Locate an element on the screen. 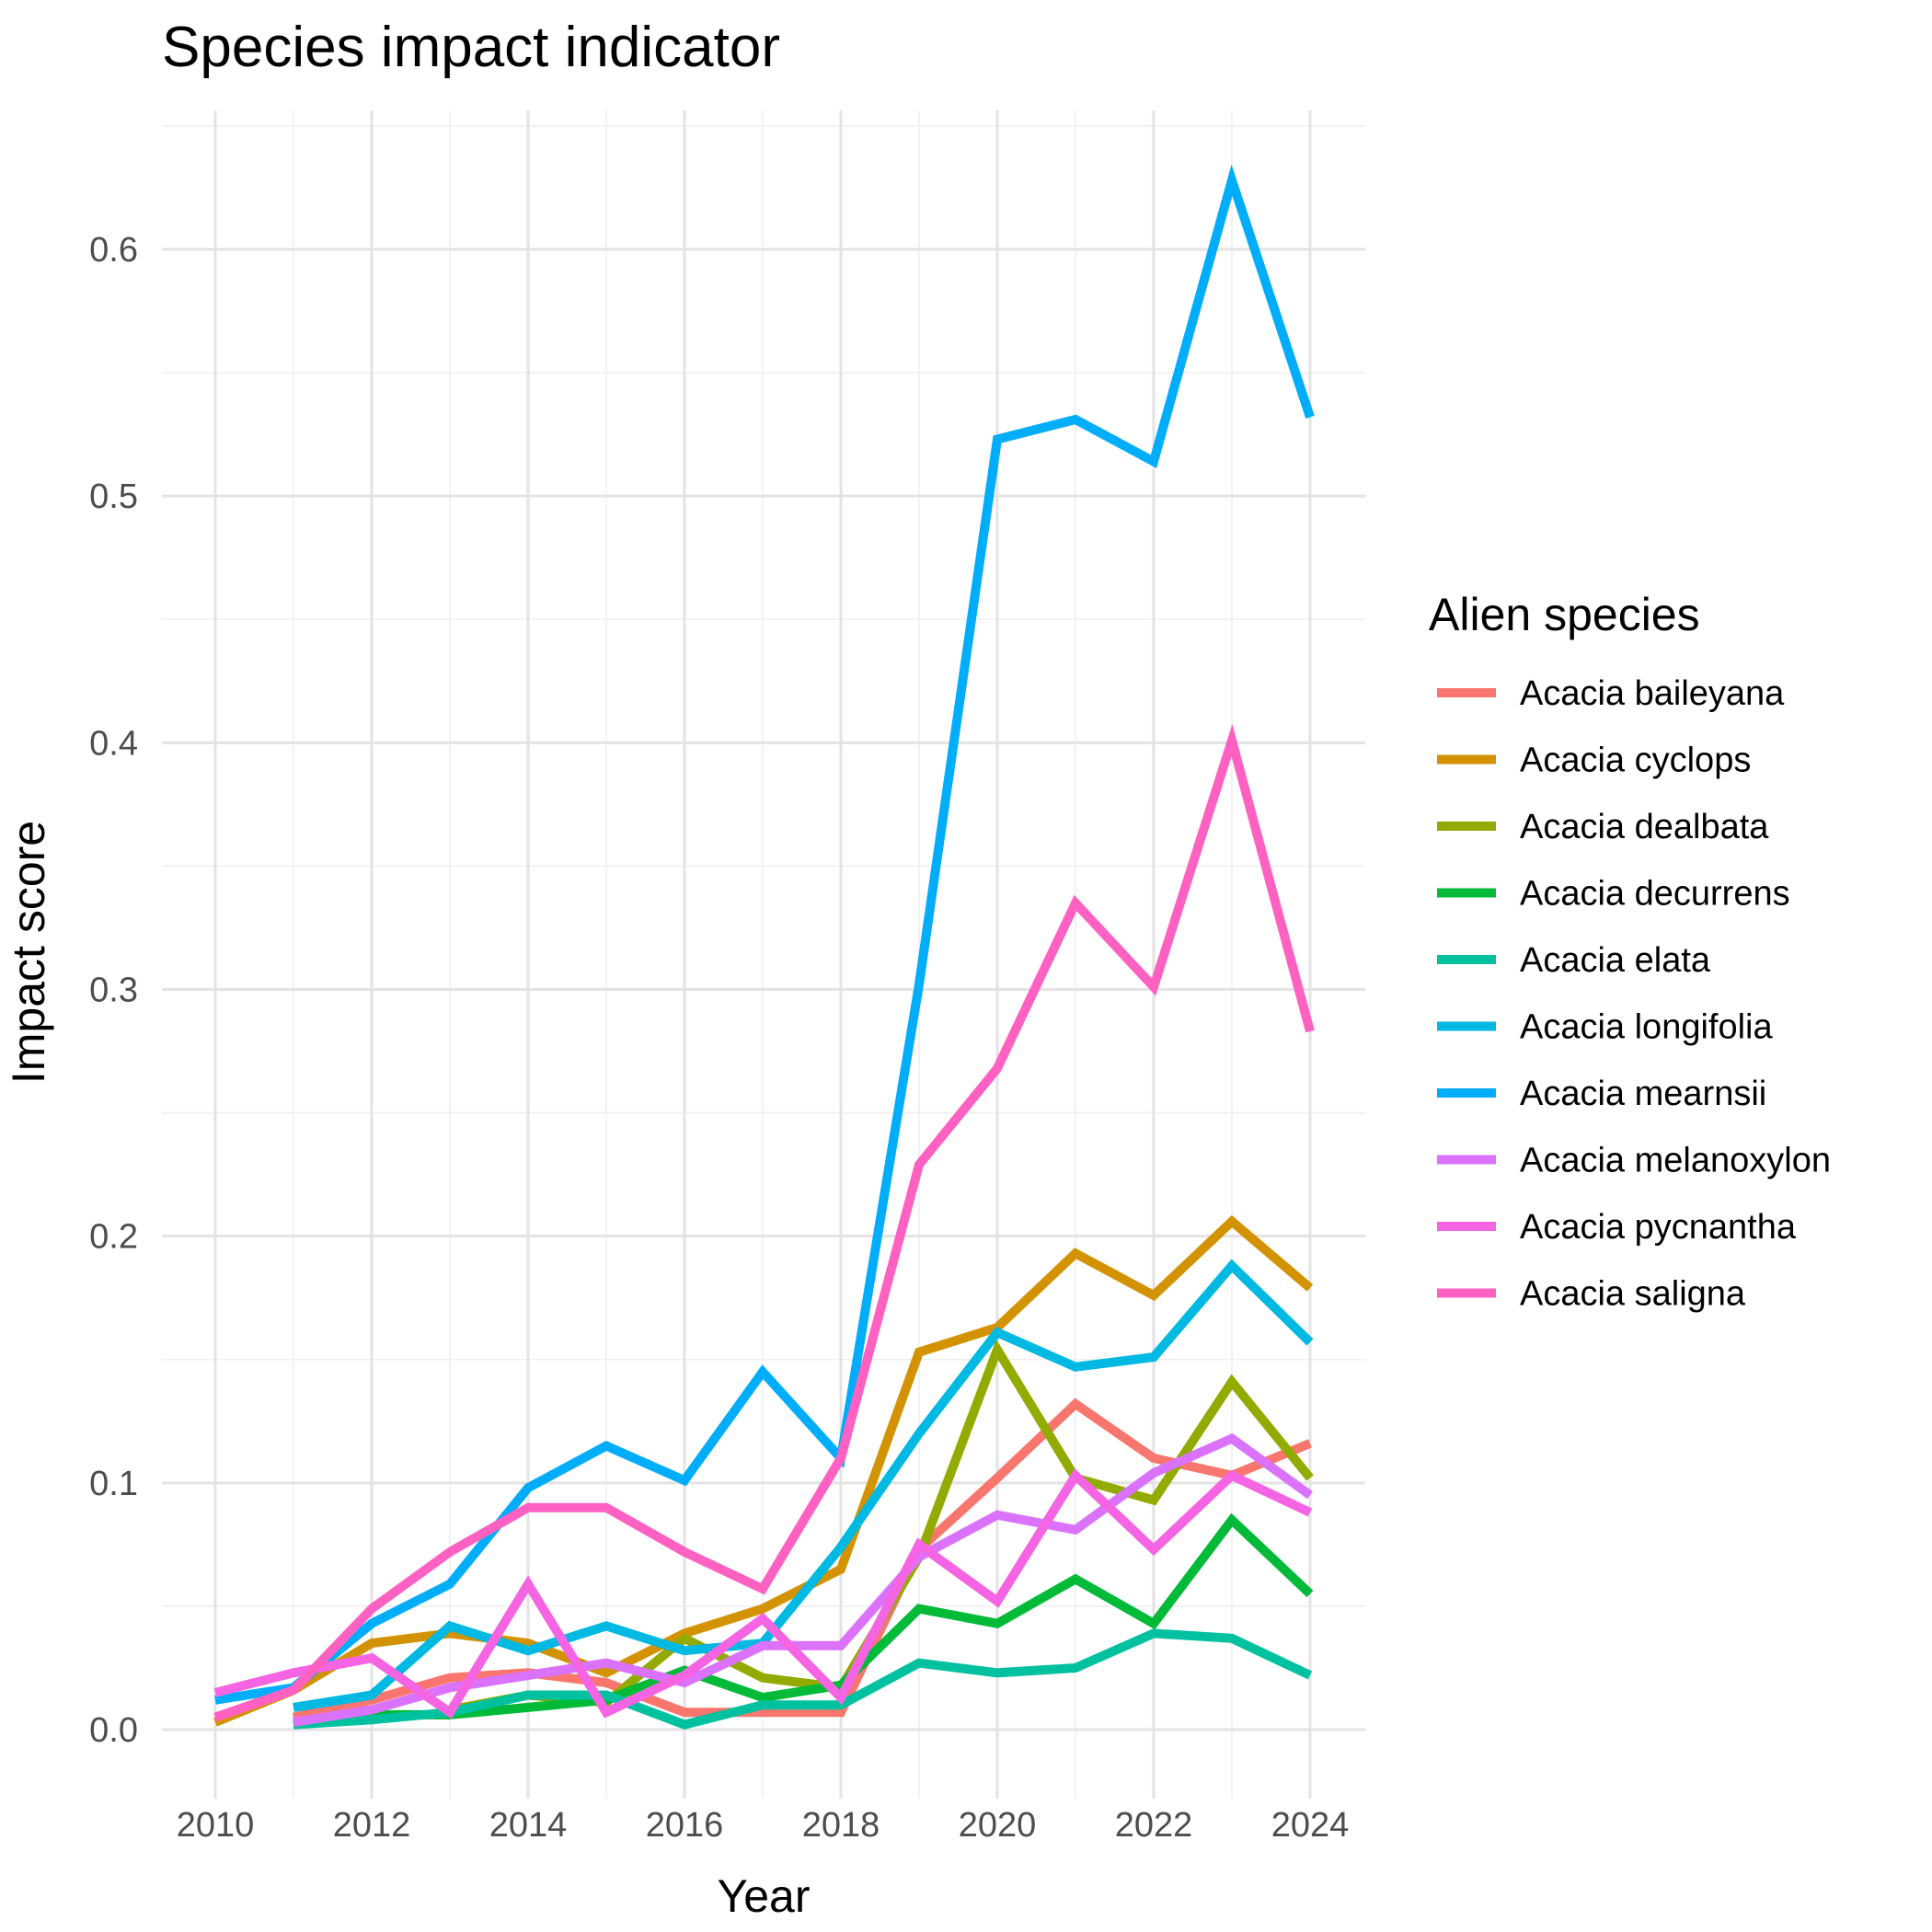  x-tick-label: 2012 is located at coordinates (372, 1825).